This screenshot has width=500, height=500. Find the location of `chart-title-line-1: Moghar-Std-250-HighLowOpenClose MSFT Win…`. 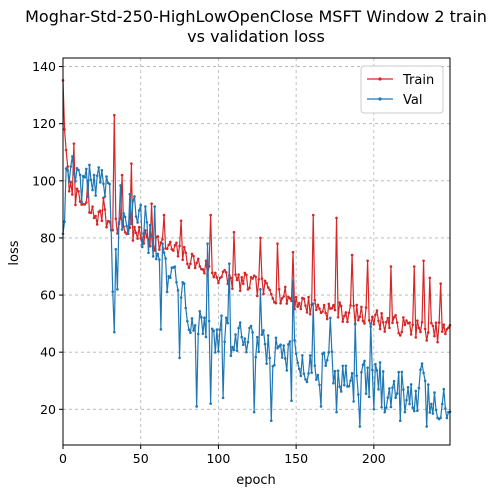

chart-title-line-1: Moghar-Std-250-HighLowOpenClose MSFT Win… is located at coordinates (256, 16).